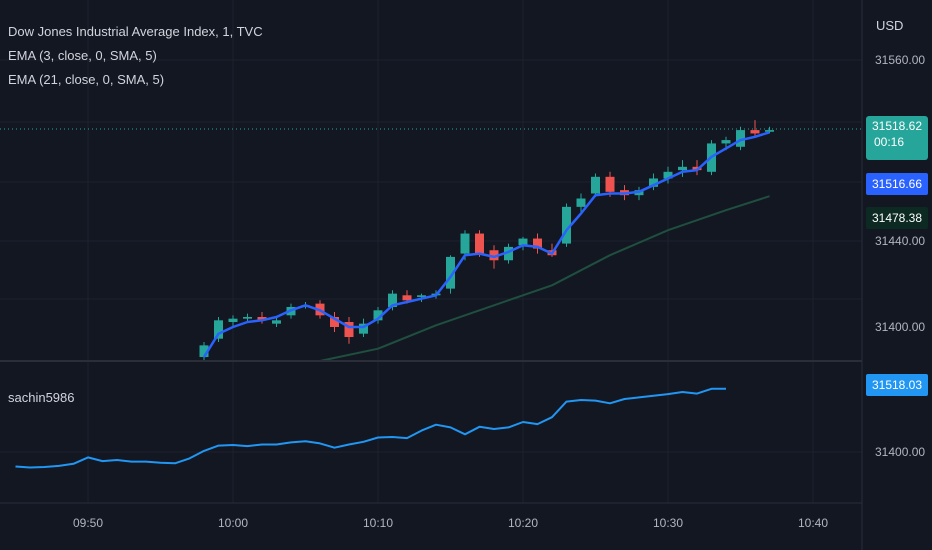  What do you see at coordinates (378, 523) in the screenshot?
I see `time-tick-label: 10:10` at bounding box center [378, 523].